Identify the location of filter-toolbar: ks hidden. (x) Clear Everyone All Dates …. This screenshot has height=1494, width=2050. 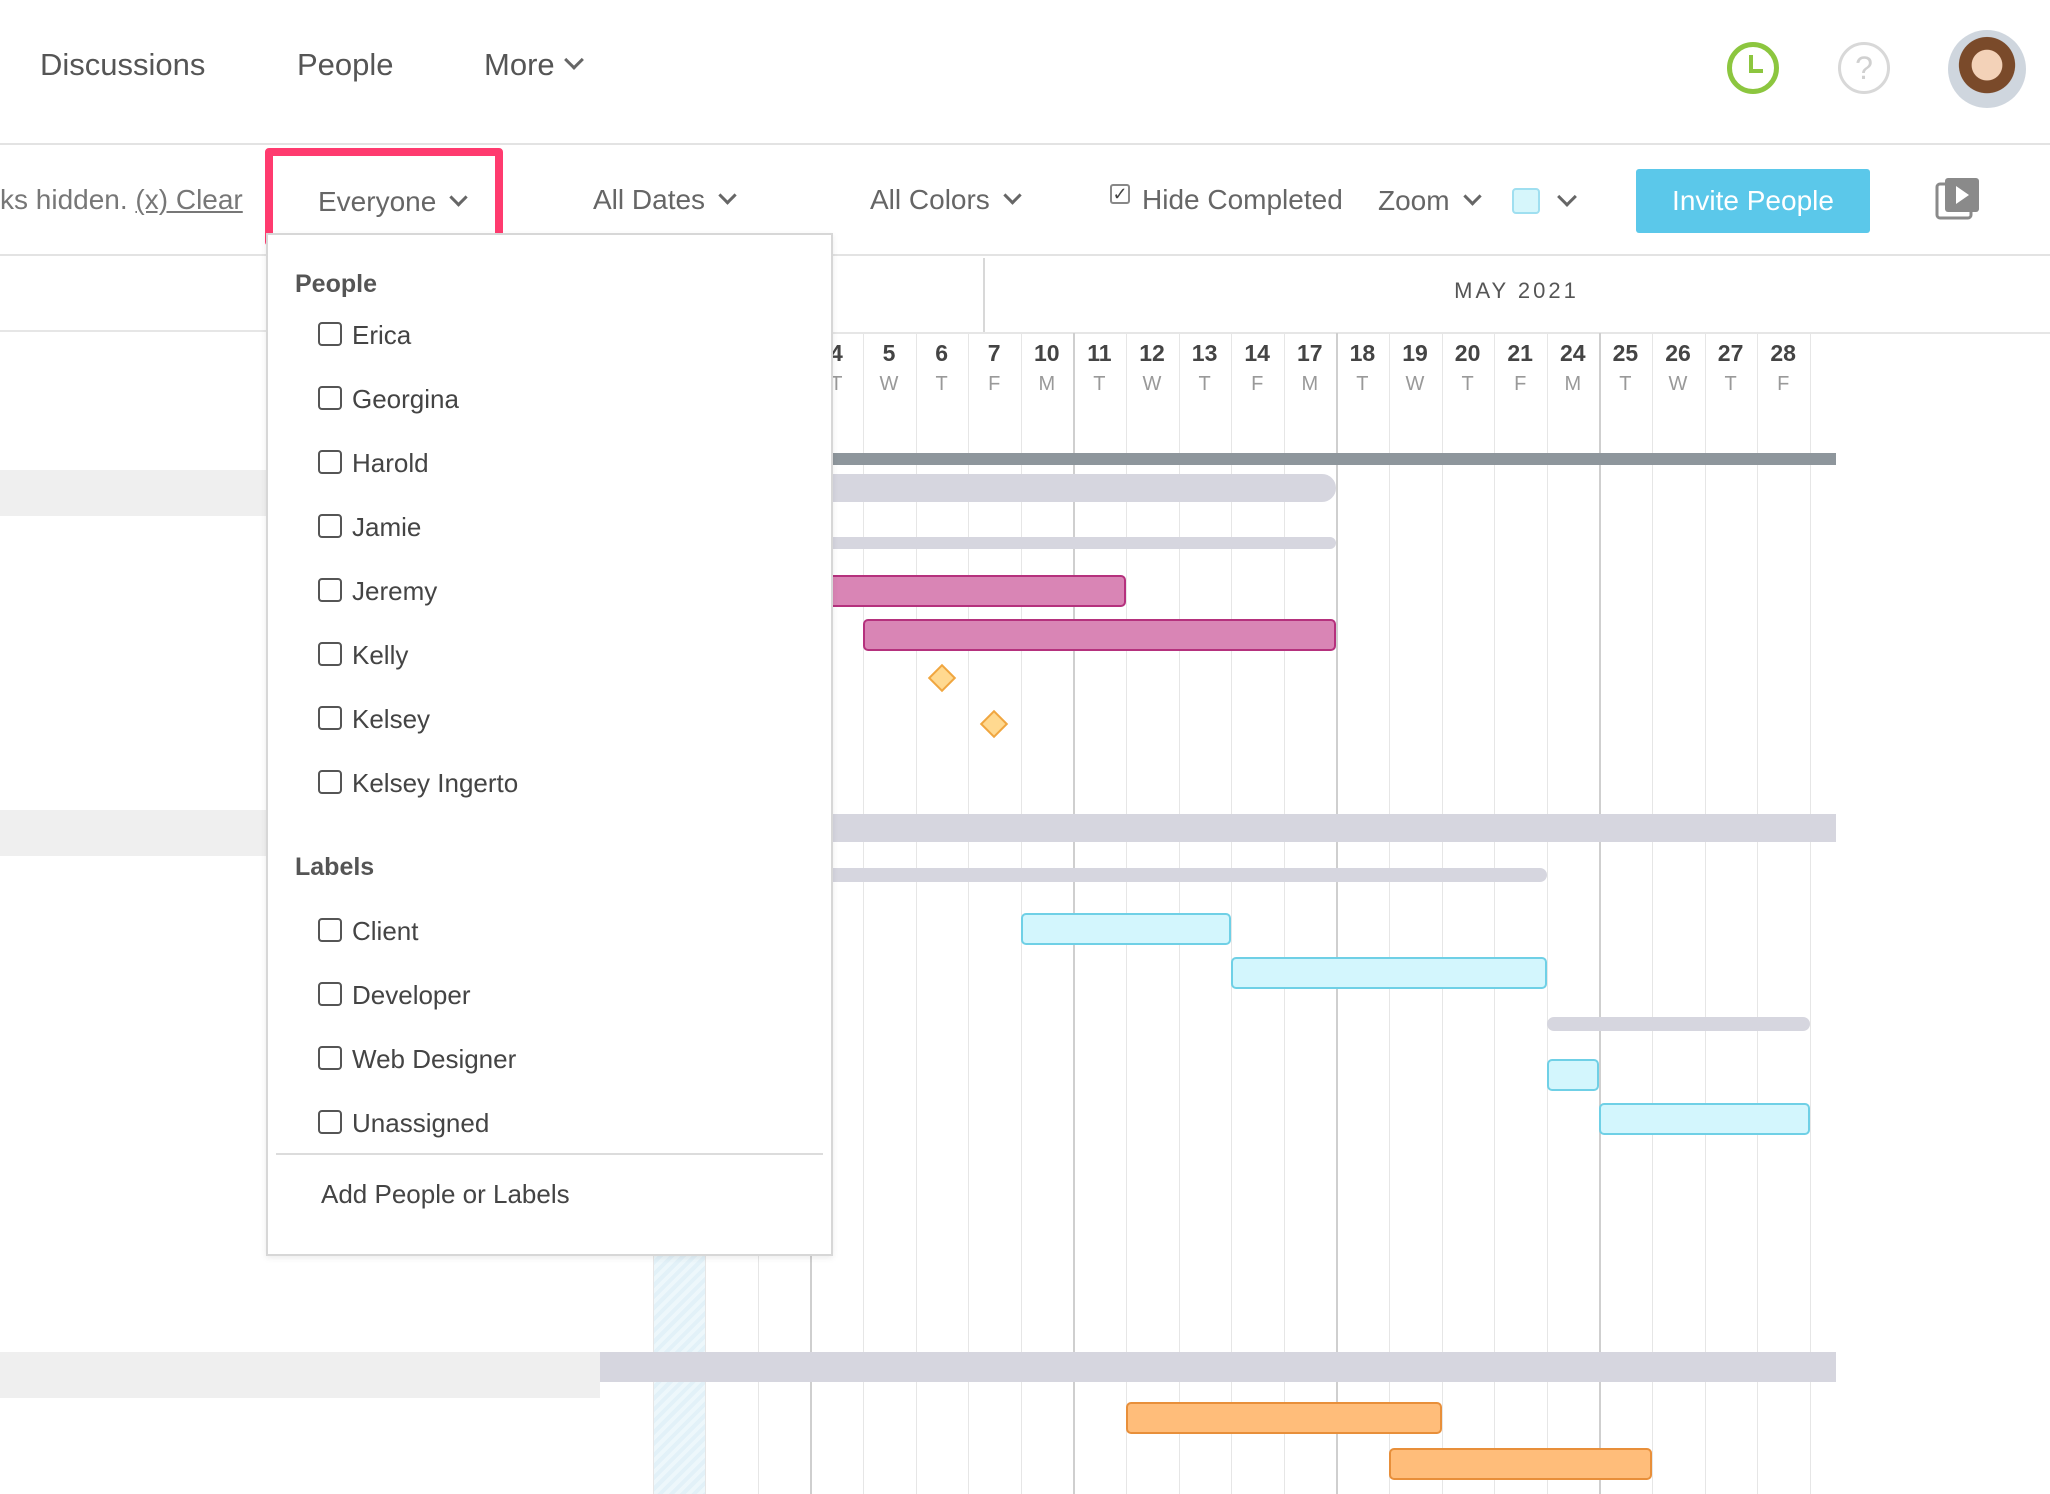
(1025, 201).